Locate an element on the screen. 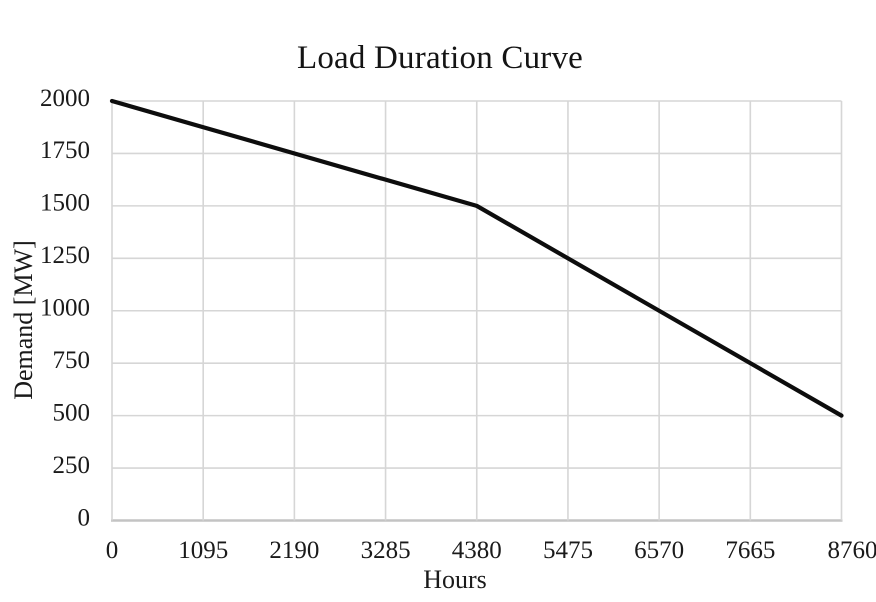 This screenshot has width=876, height=602. x-tick-label: 4380 is located at coordinates (477, 550).